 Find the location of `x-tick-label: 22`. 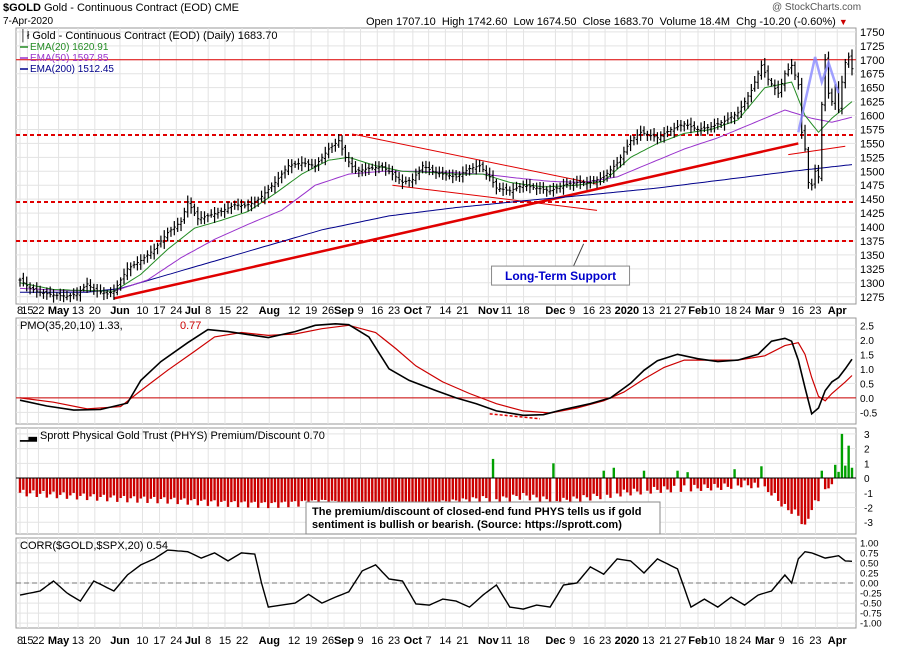

x-tick-label: 22 is located at coordinates (242, 311).